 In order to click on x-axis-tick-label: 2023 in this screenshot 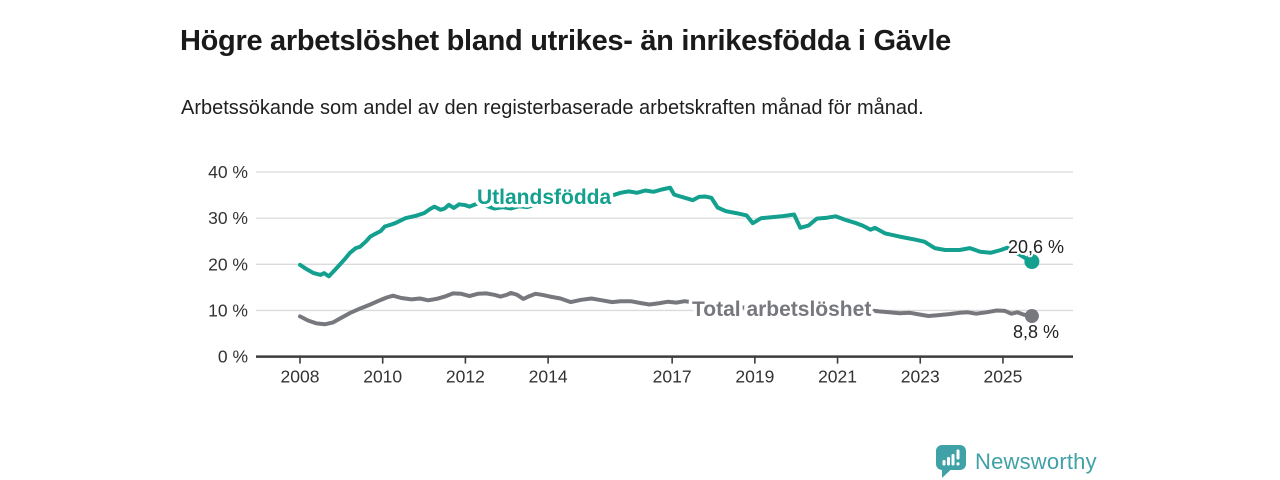, I will do `click(920, 377)`.